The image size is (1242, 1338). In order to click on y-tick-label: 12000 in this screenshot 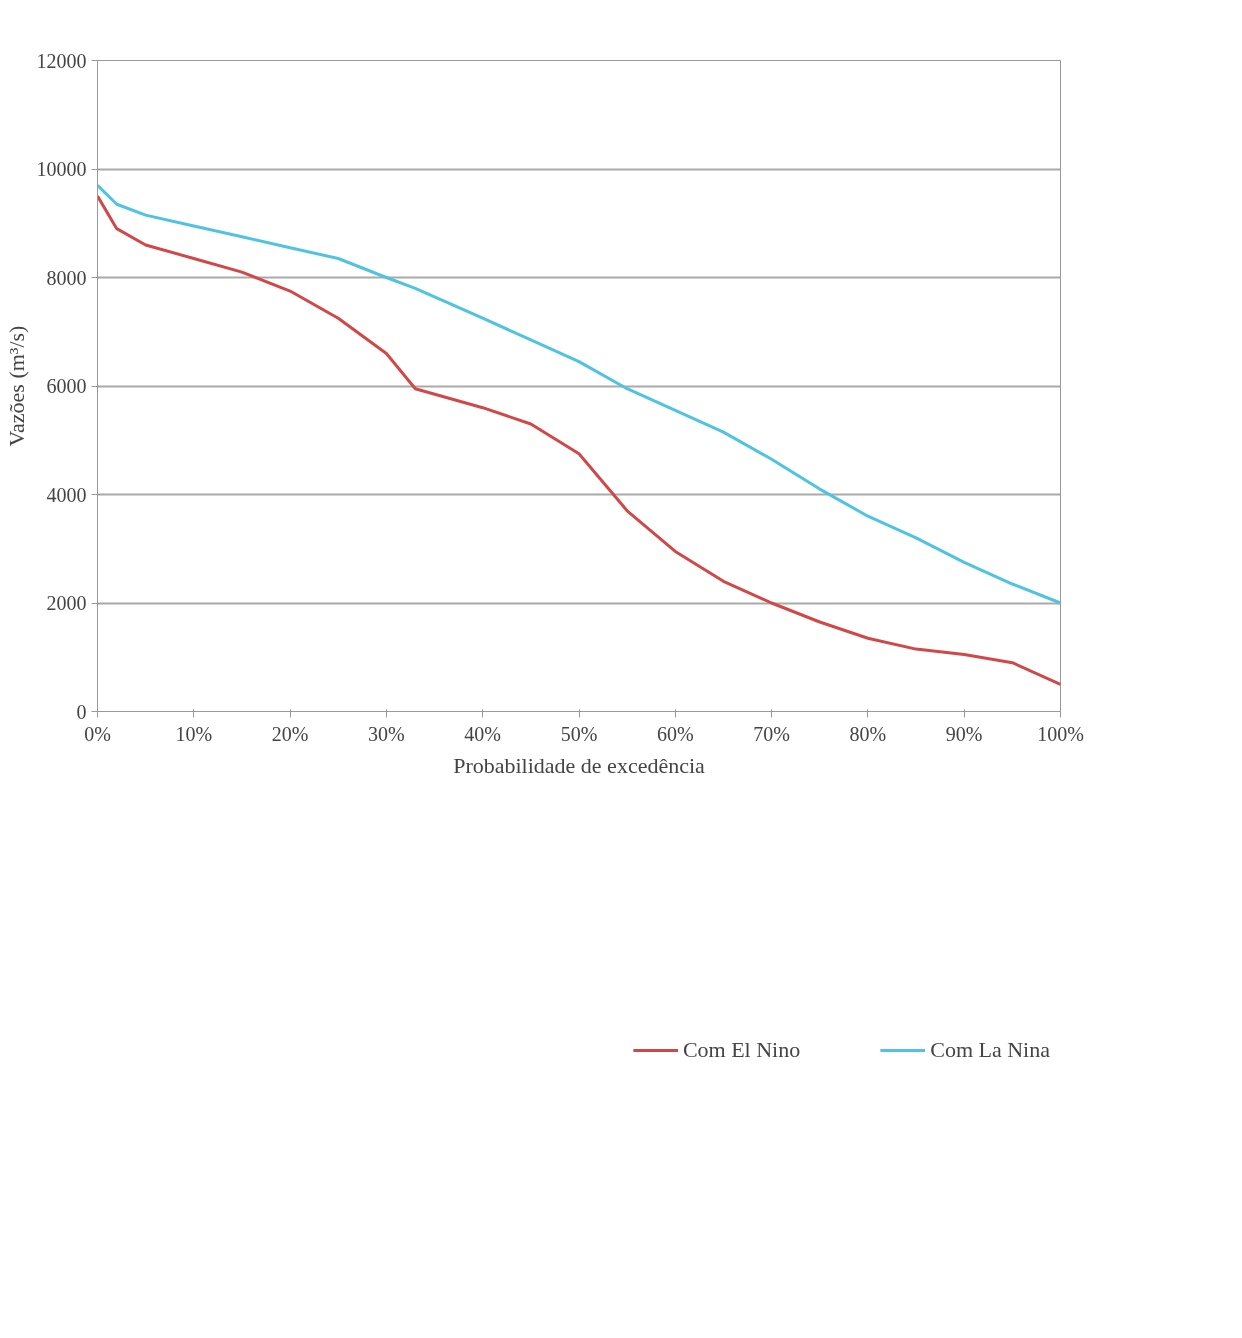, I will do `click(61, 60)`.